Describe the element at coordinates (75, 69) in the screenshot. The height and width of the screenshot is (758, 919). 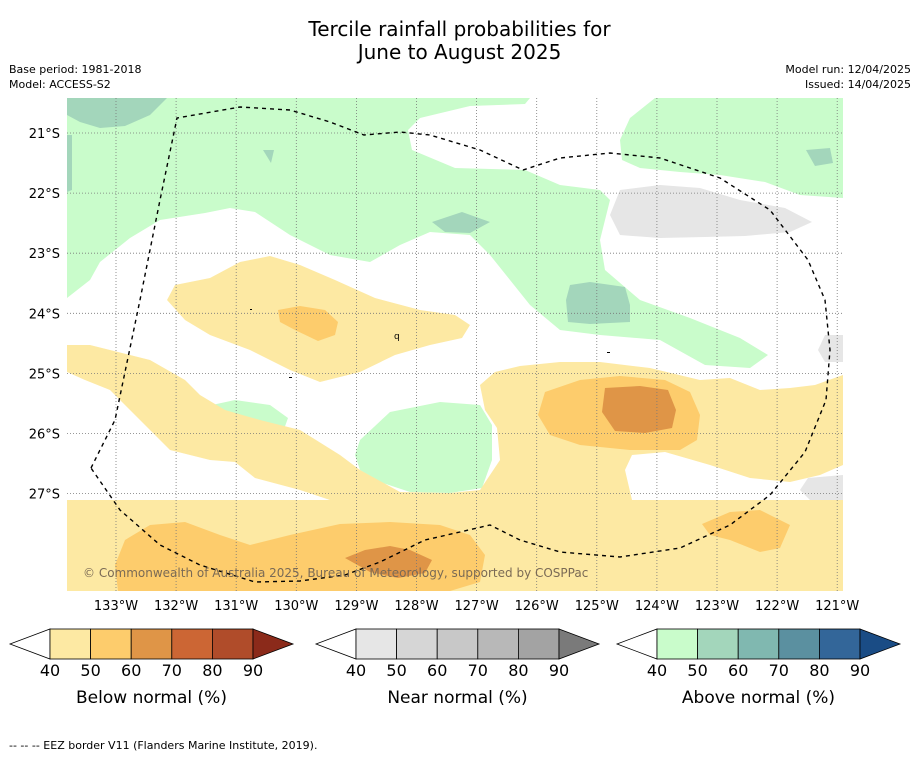
I see `base-period-text: Base period: 1981-2018` at that location.